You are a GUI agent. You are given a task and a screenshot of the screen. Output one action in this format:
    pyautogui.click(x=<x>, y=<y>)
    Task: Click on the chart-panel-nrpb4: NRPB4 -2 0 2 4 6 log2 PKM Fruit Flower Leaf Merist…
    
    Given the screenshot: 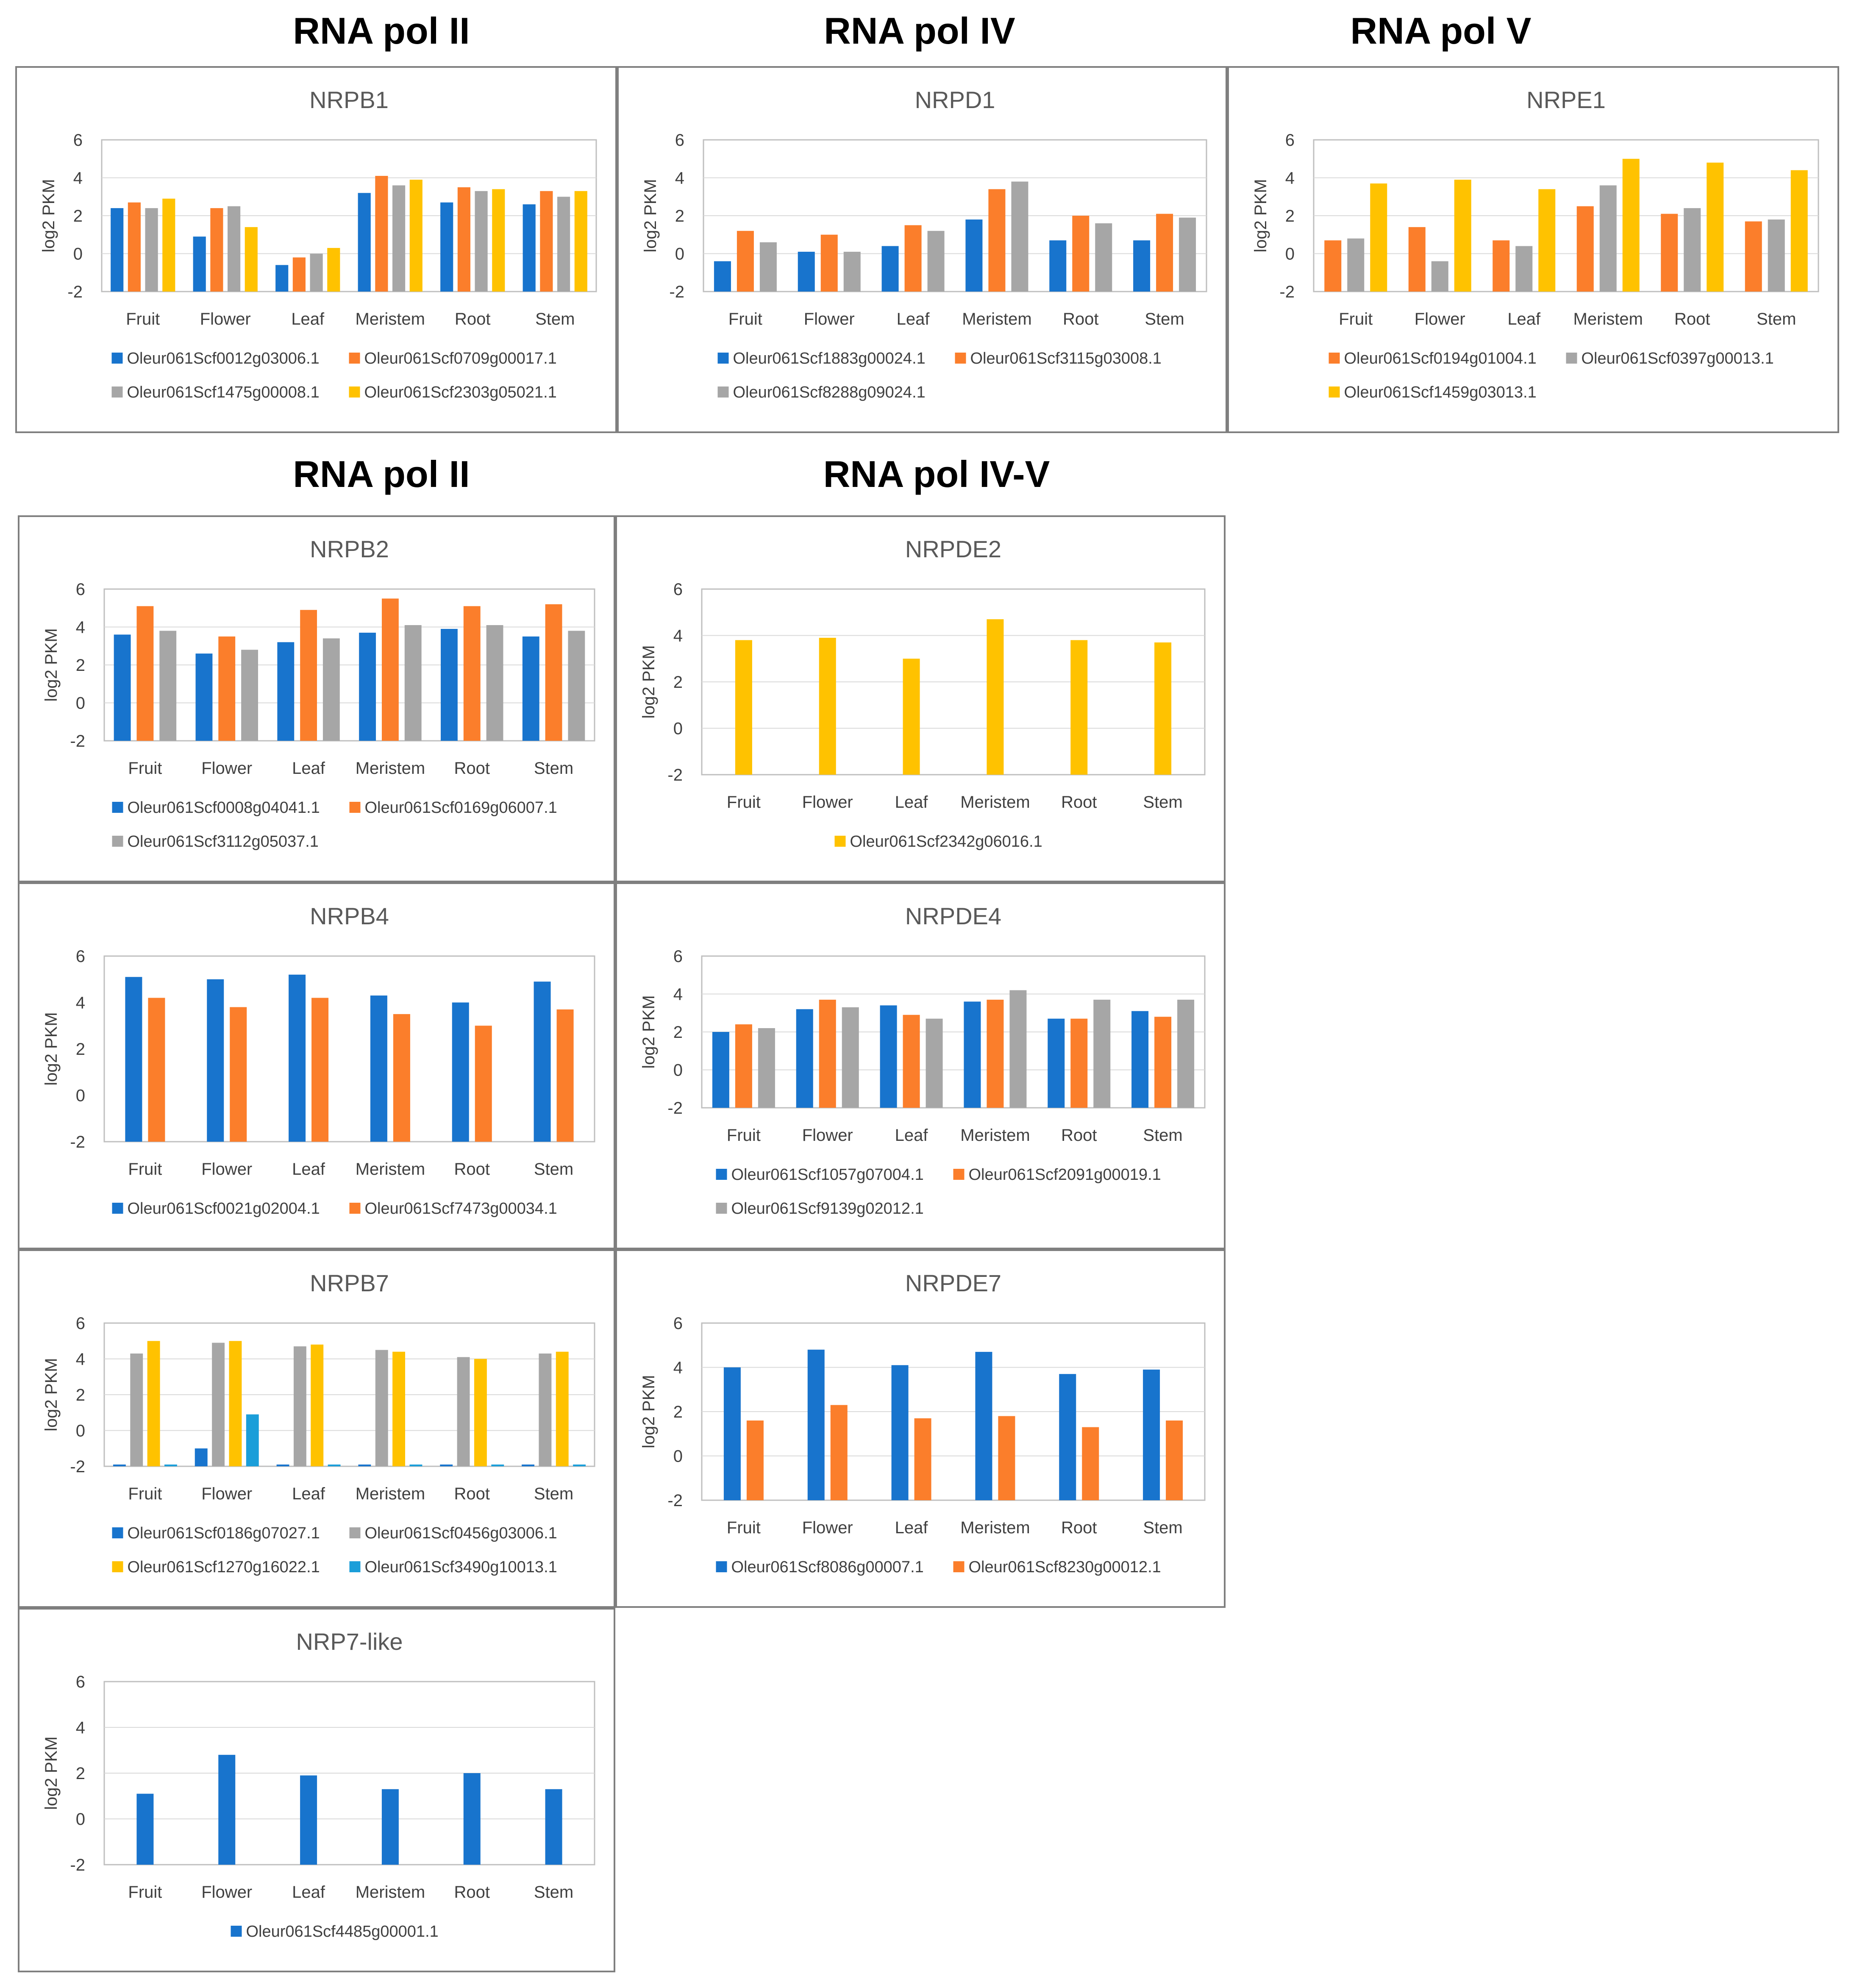 What is the action you would take?
    pyautogui.click(x=316, y=1065)
    